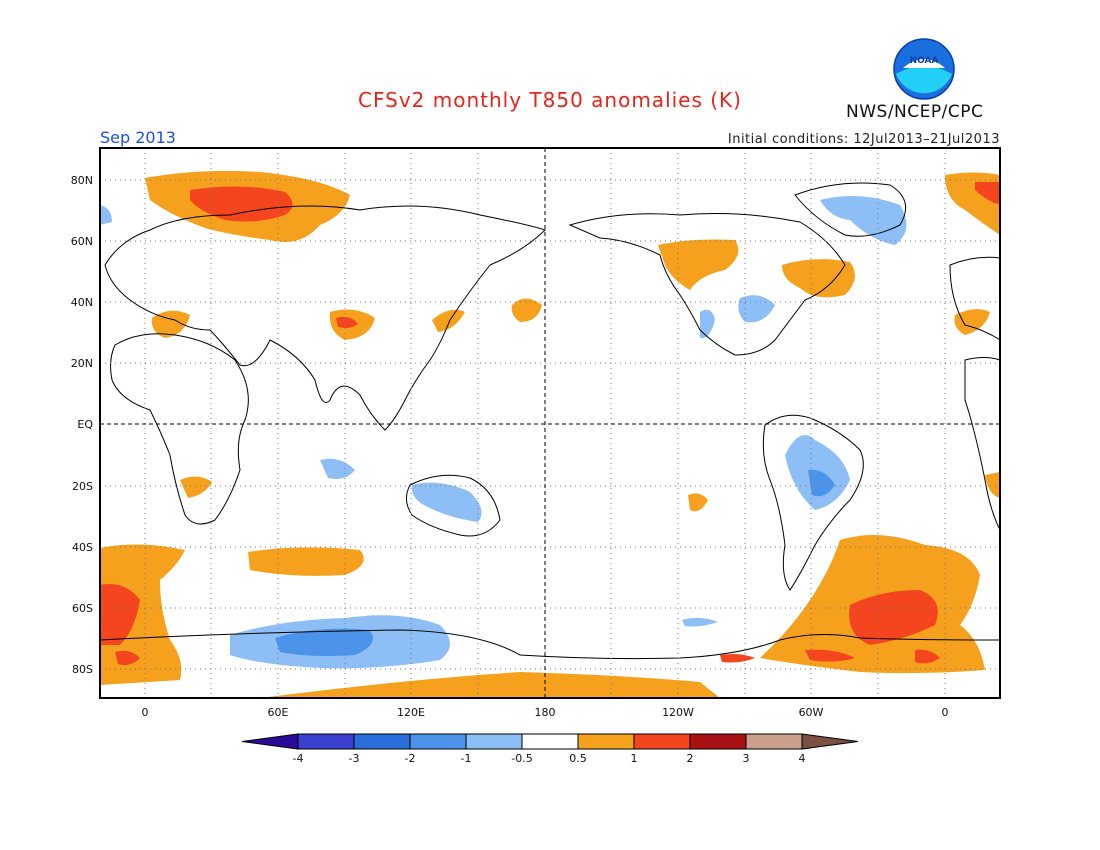 The width and height of the screenshot is (1100, 850). I want to click on anomaly-cool-indian-ocean, so click(337, 468).